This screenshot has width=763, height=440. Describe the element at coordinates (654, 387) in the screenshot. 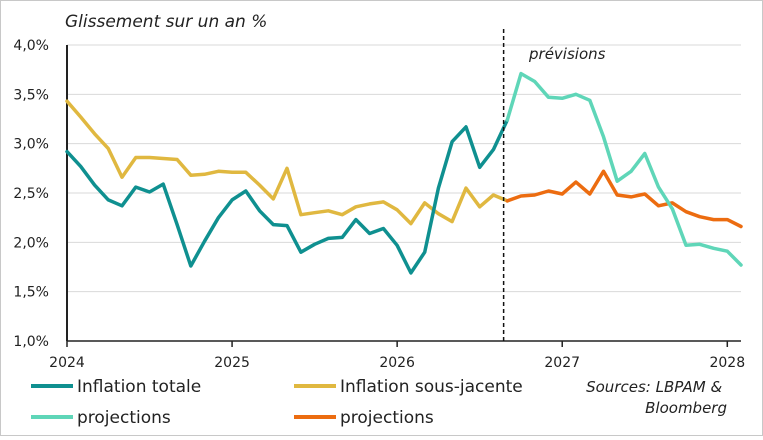

I see `source-line-1: Sources: LBPAM &` at that location.